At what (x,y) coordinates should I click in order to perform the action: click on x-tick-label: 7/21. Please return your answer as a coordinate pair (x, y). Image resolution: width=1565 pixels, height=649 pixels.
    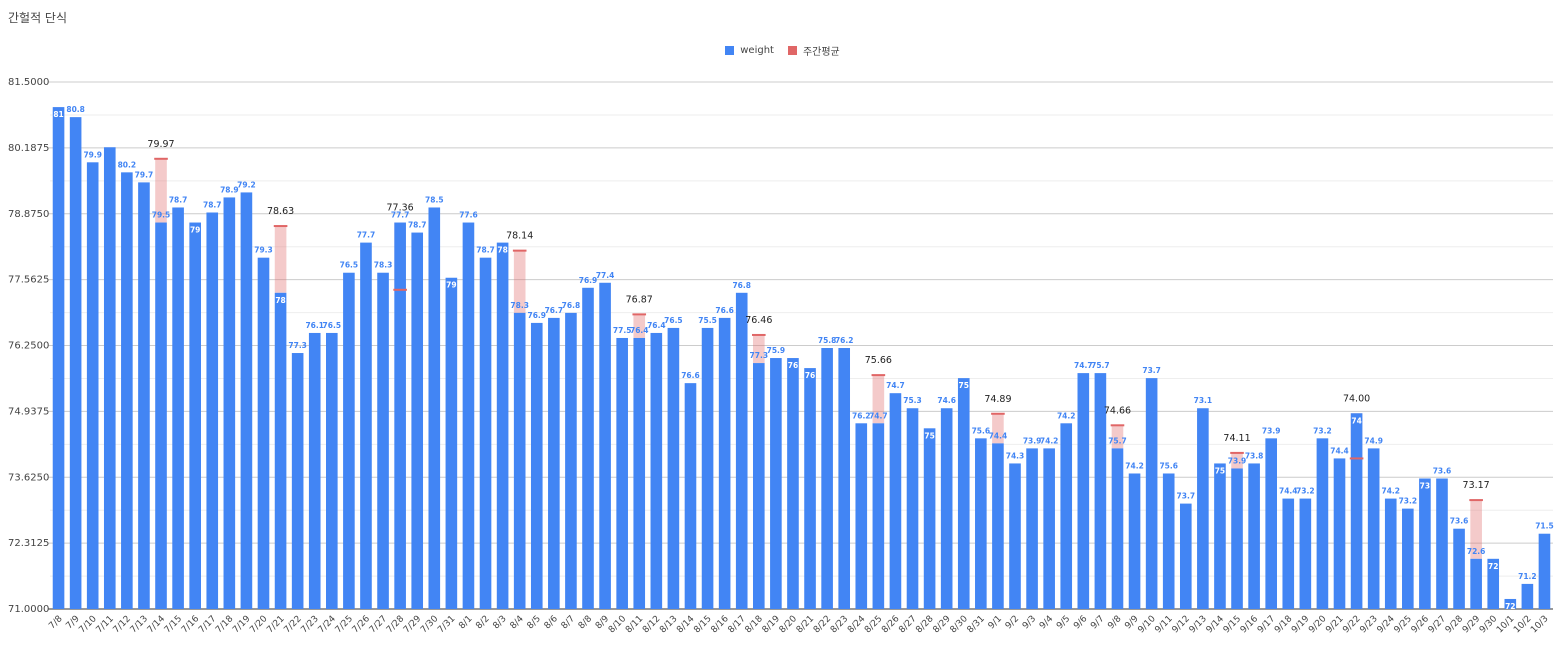
    Looking at the image, I should click on (275, 624).